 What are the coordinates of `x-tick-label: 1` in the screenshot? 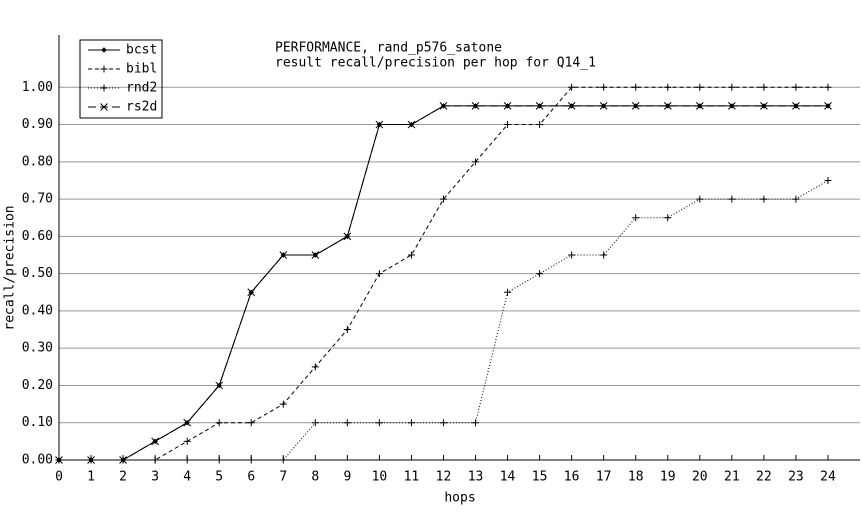 It's located at (91, 477).